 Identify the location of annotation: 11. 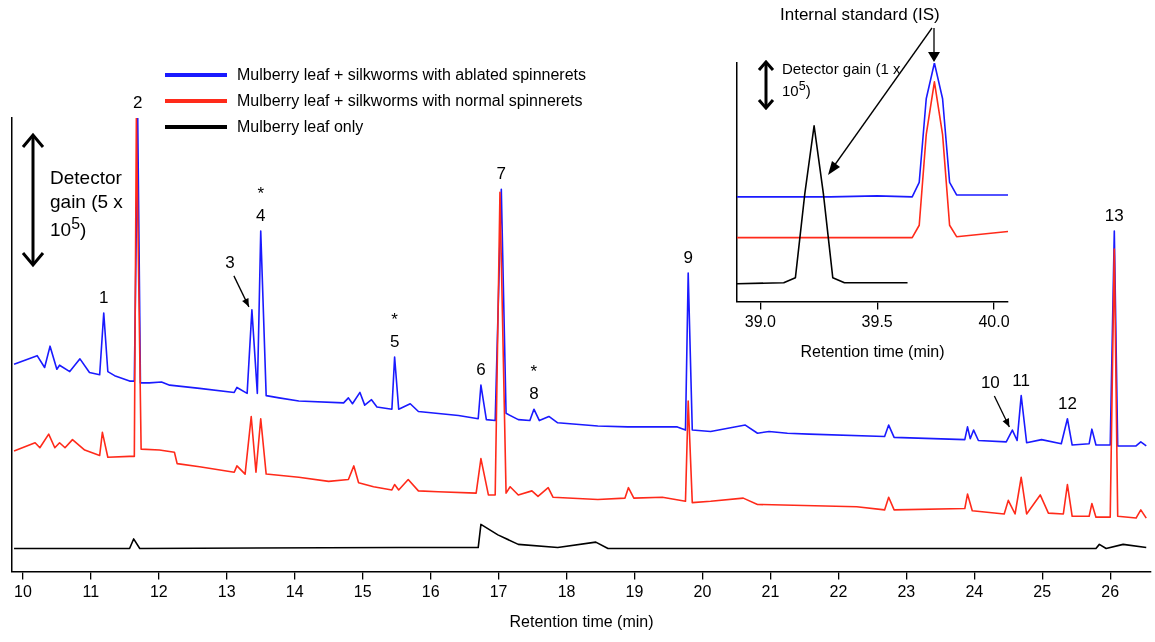
(1021, 380).